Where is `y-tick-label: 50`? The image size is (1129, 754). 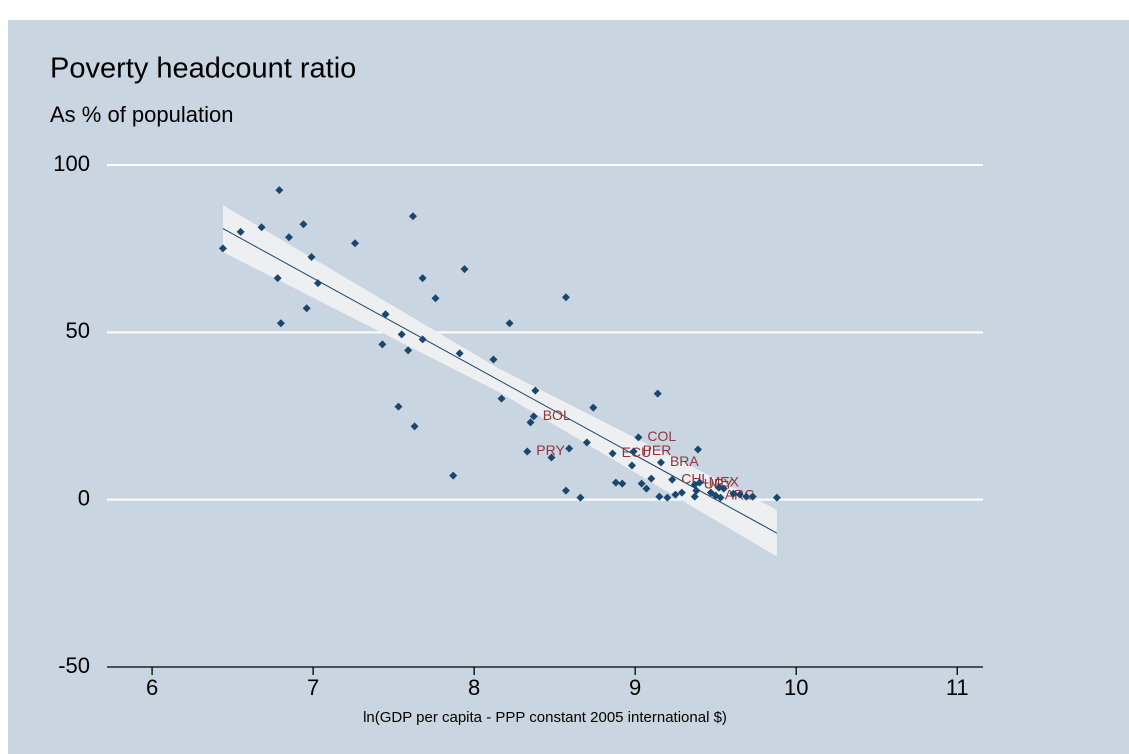
y-tick-label: 50 is located at coordinates (78, 330).